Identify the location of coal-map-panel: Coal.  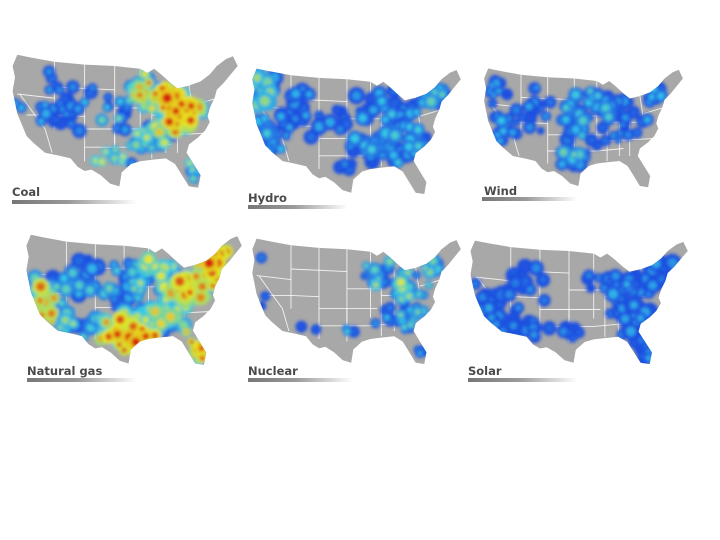
(124, 129).